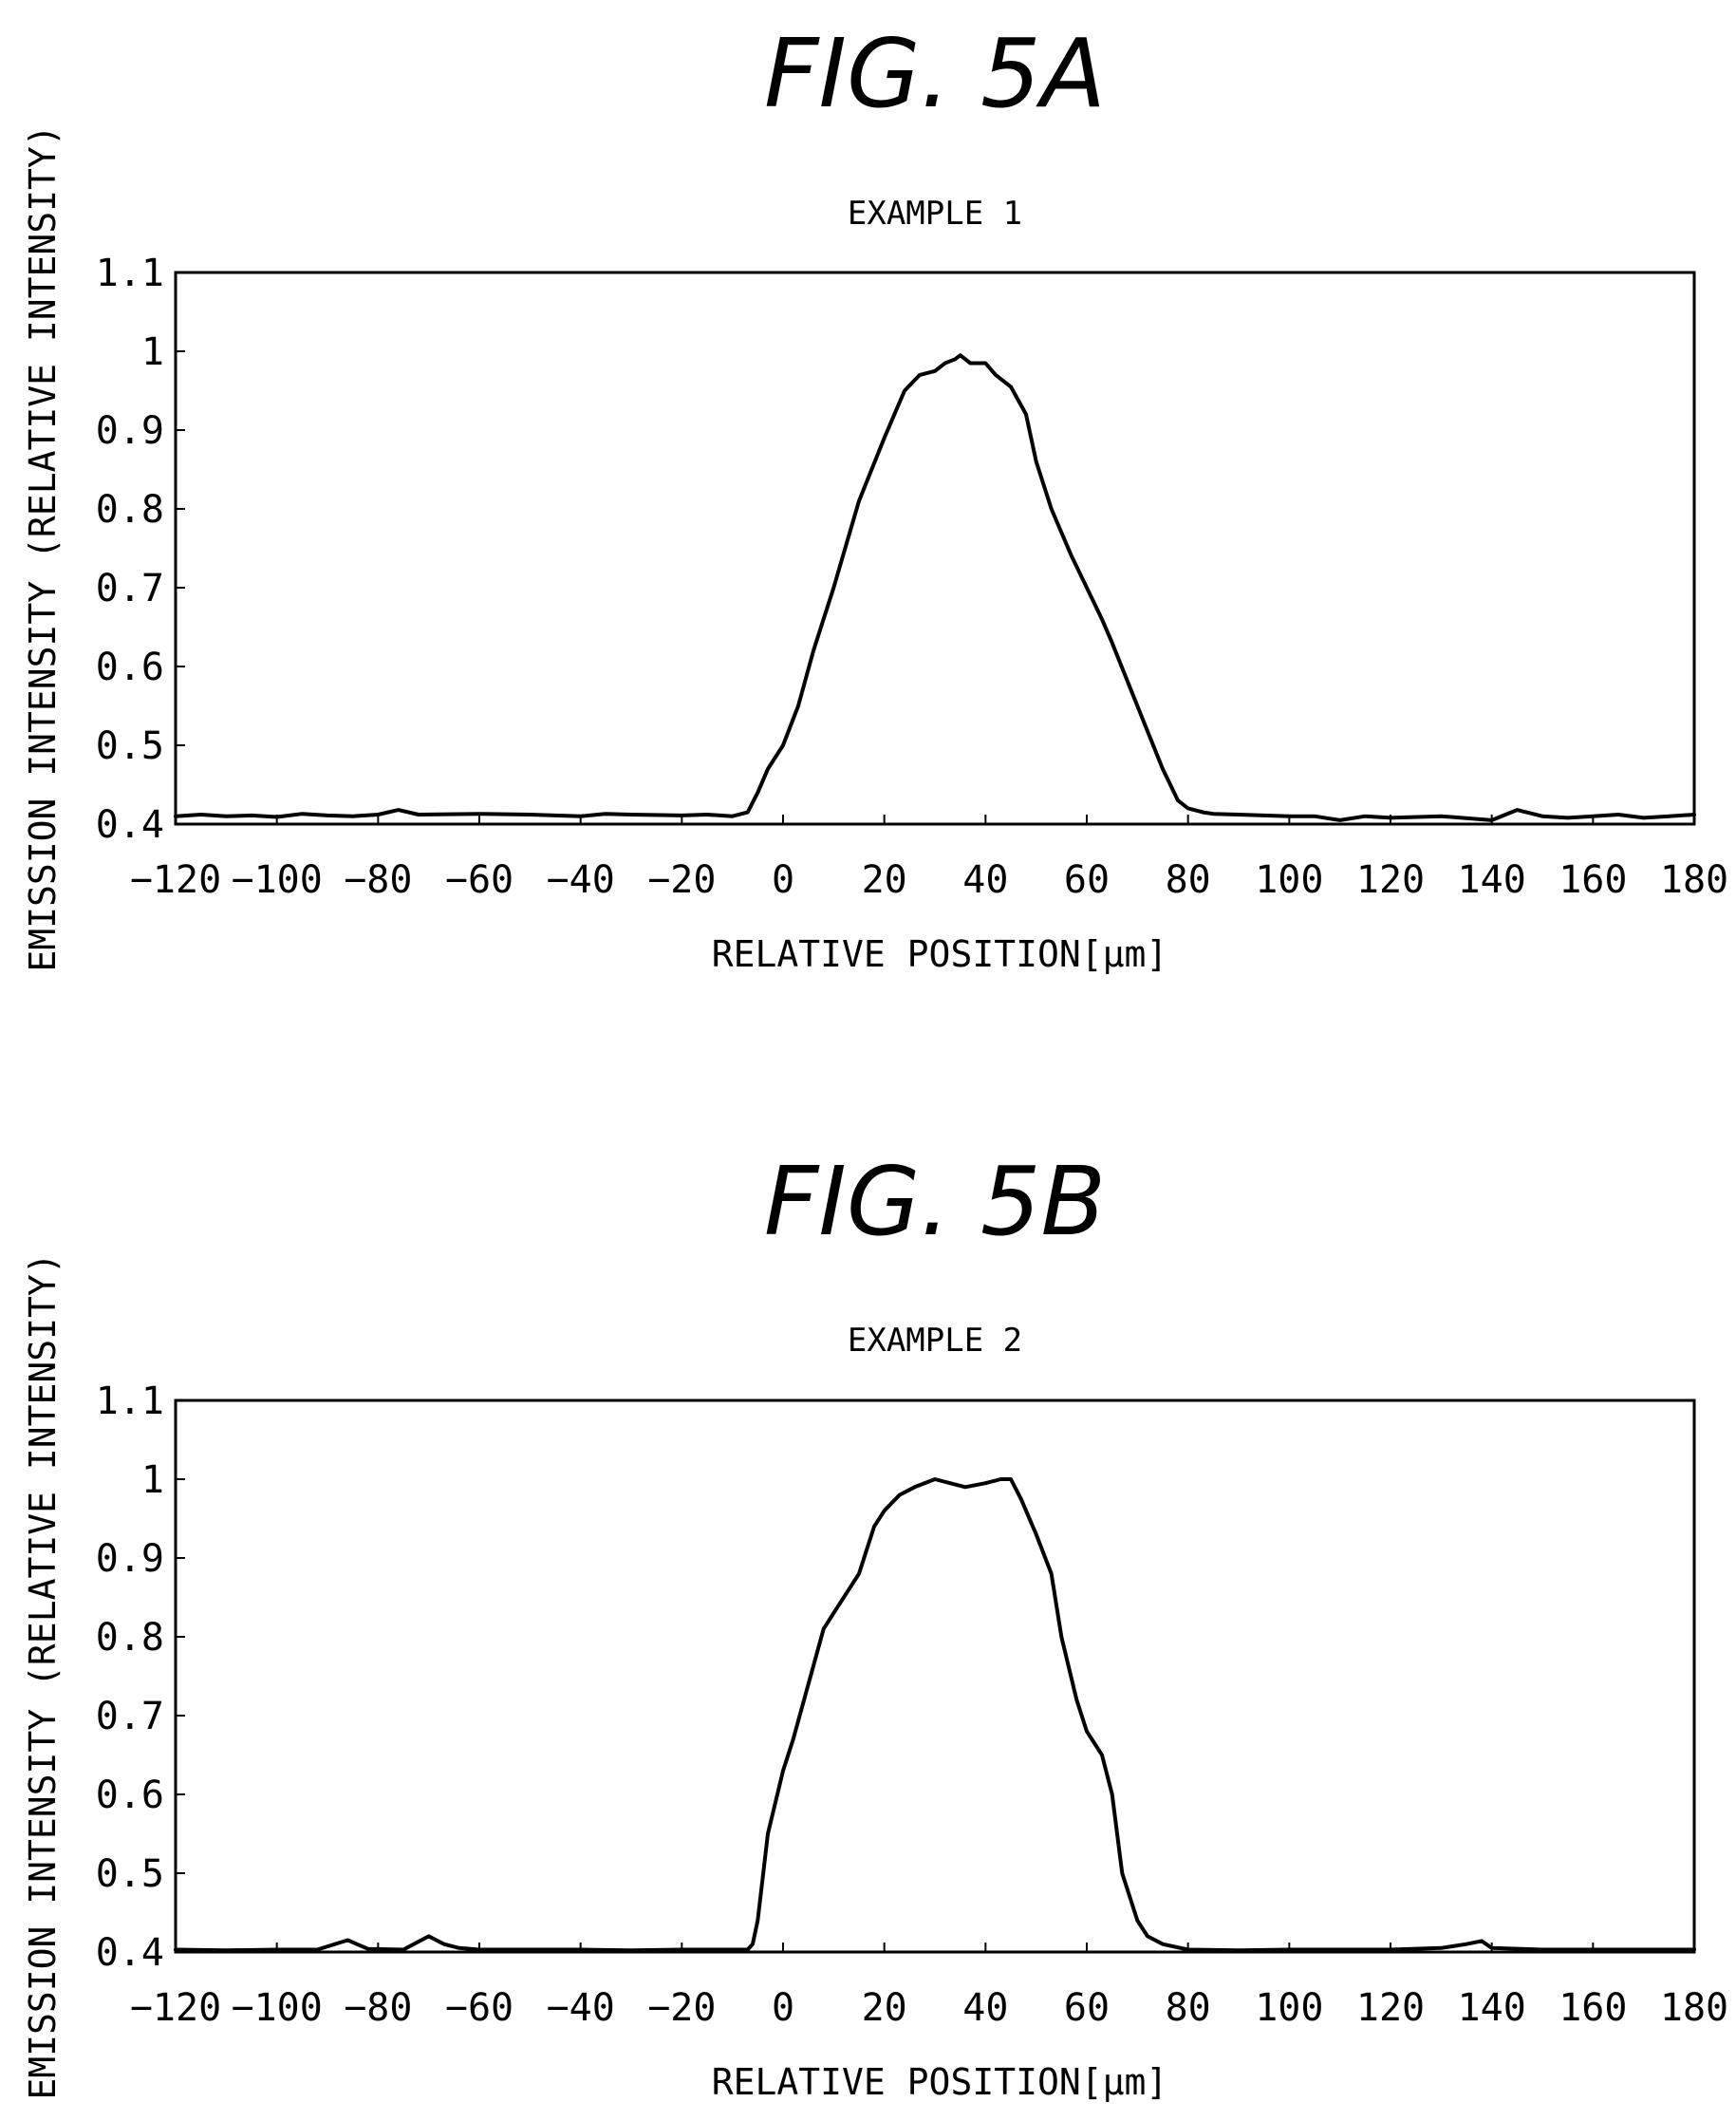 The height and width of the screenshot is (2121, 1736). Describe the element at coordinates (935, 1201) in the screenshot. I see `figure-label-5b: FIG. 5B` at that location.